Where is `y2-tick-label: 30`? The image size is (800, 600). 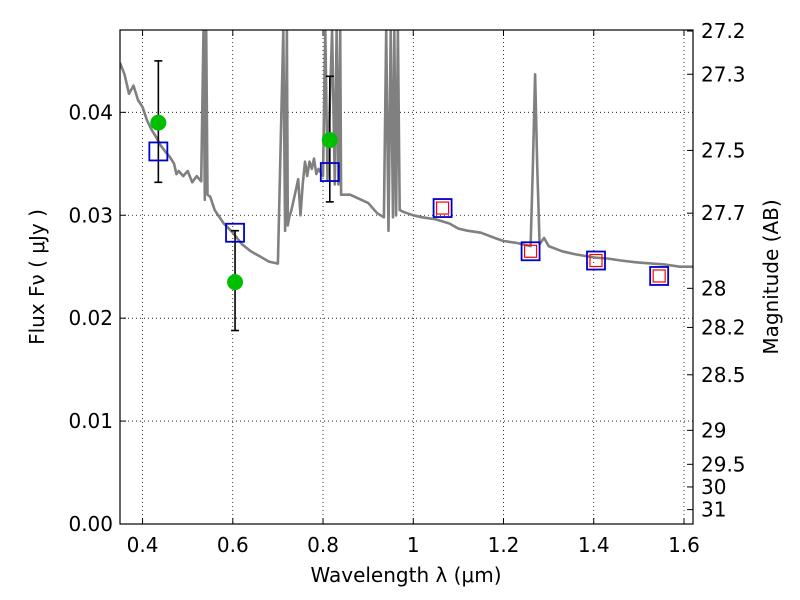 y2-tick-label: 30 is located at coordinates (713, 487).